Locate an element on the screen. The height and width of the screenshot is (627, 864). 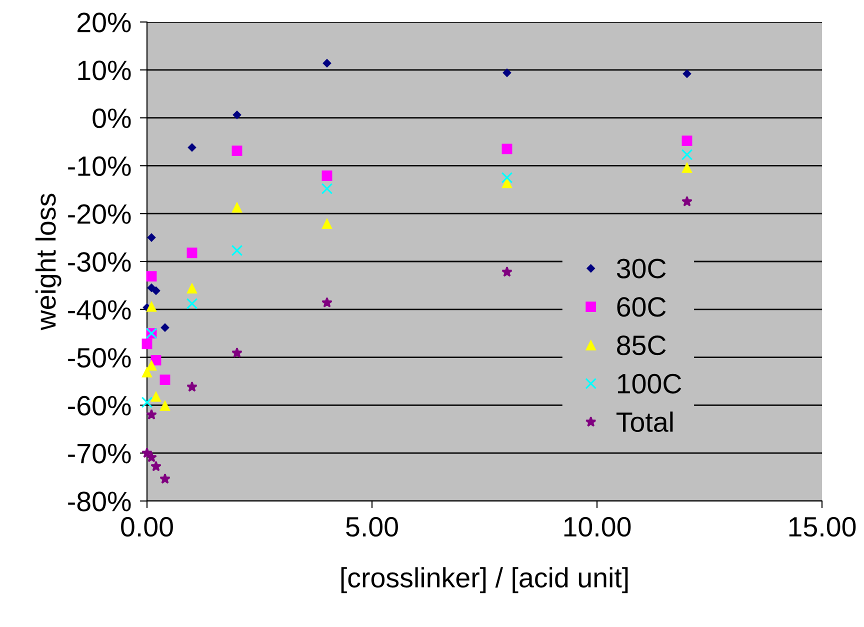
y-tick-label: -20% is located at coordinates (99, 214).